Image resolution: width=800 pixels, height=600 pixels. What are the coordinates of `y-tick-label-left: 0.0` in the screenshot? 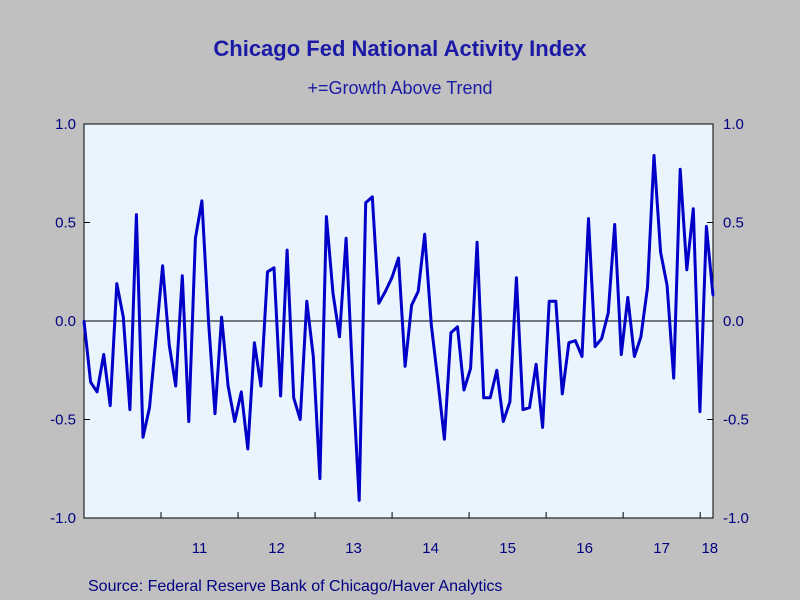 It's located at (65, 321).